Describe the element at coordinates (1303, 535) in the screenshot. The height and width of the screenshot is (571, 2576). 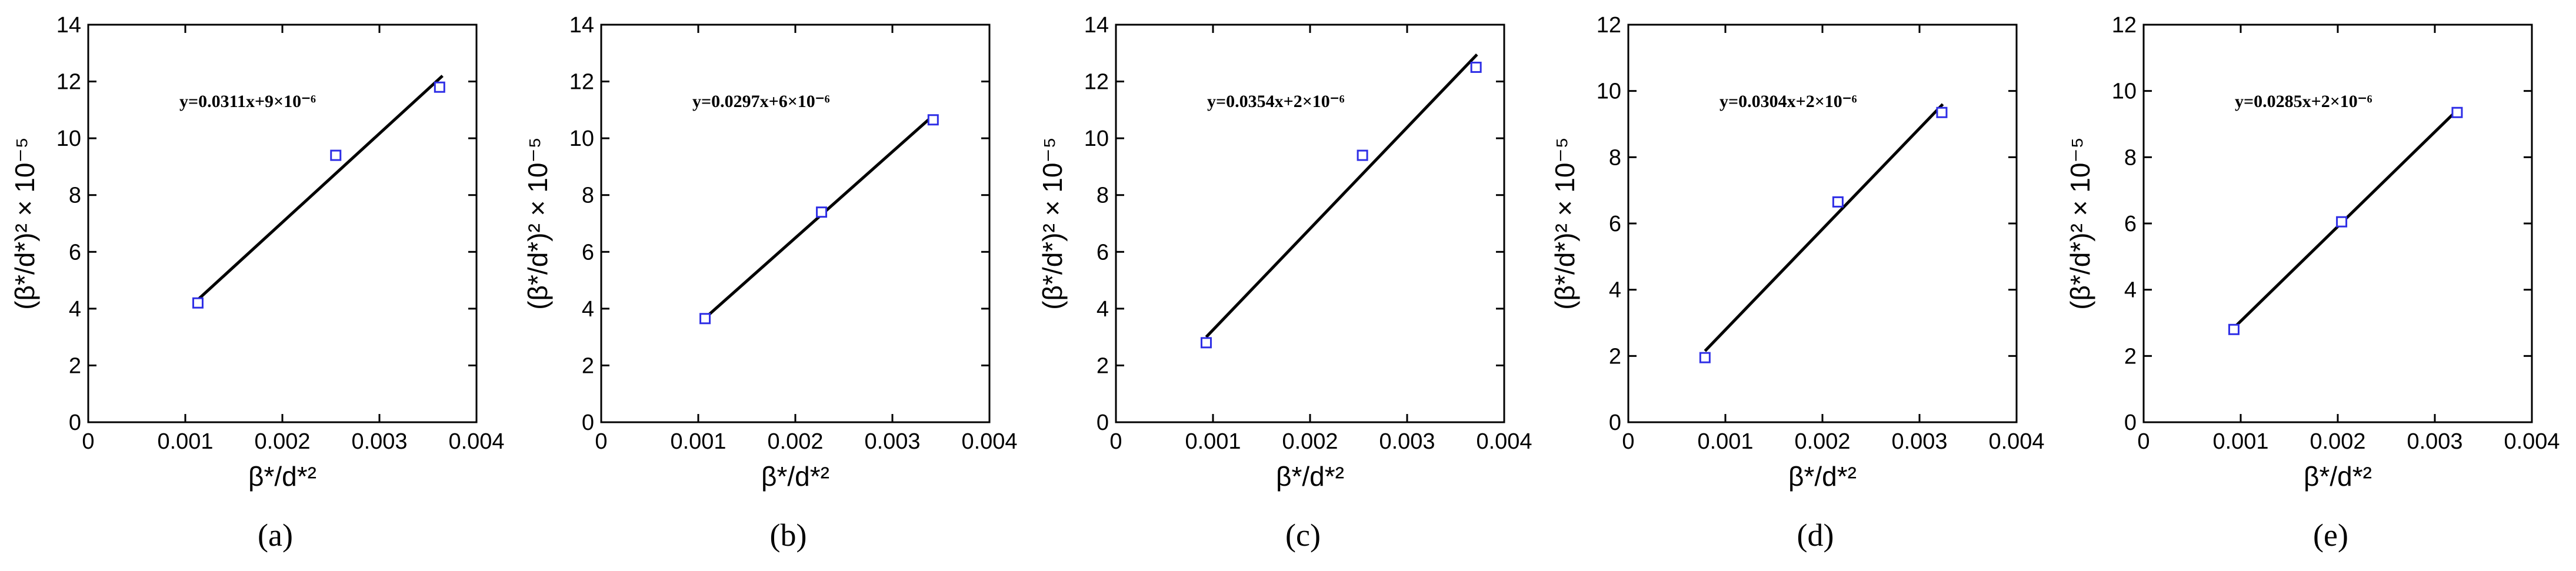
I see `panel-label: (c)` at that location.